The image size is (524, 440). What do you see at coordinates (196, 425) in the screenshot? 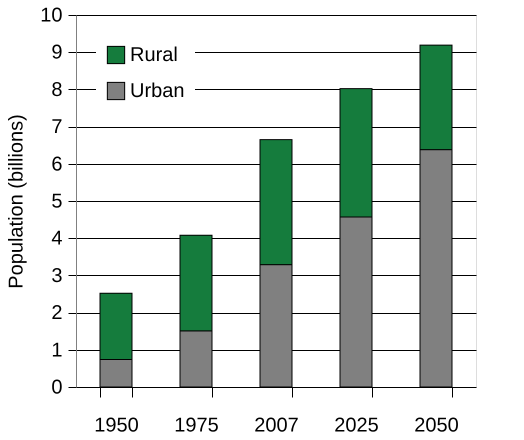
I see `x-tick-label: 1975` at bounding box center [196, 425].